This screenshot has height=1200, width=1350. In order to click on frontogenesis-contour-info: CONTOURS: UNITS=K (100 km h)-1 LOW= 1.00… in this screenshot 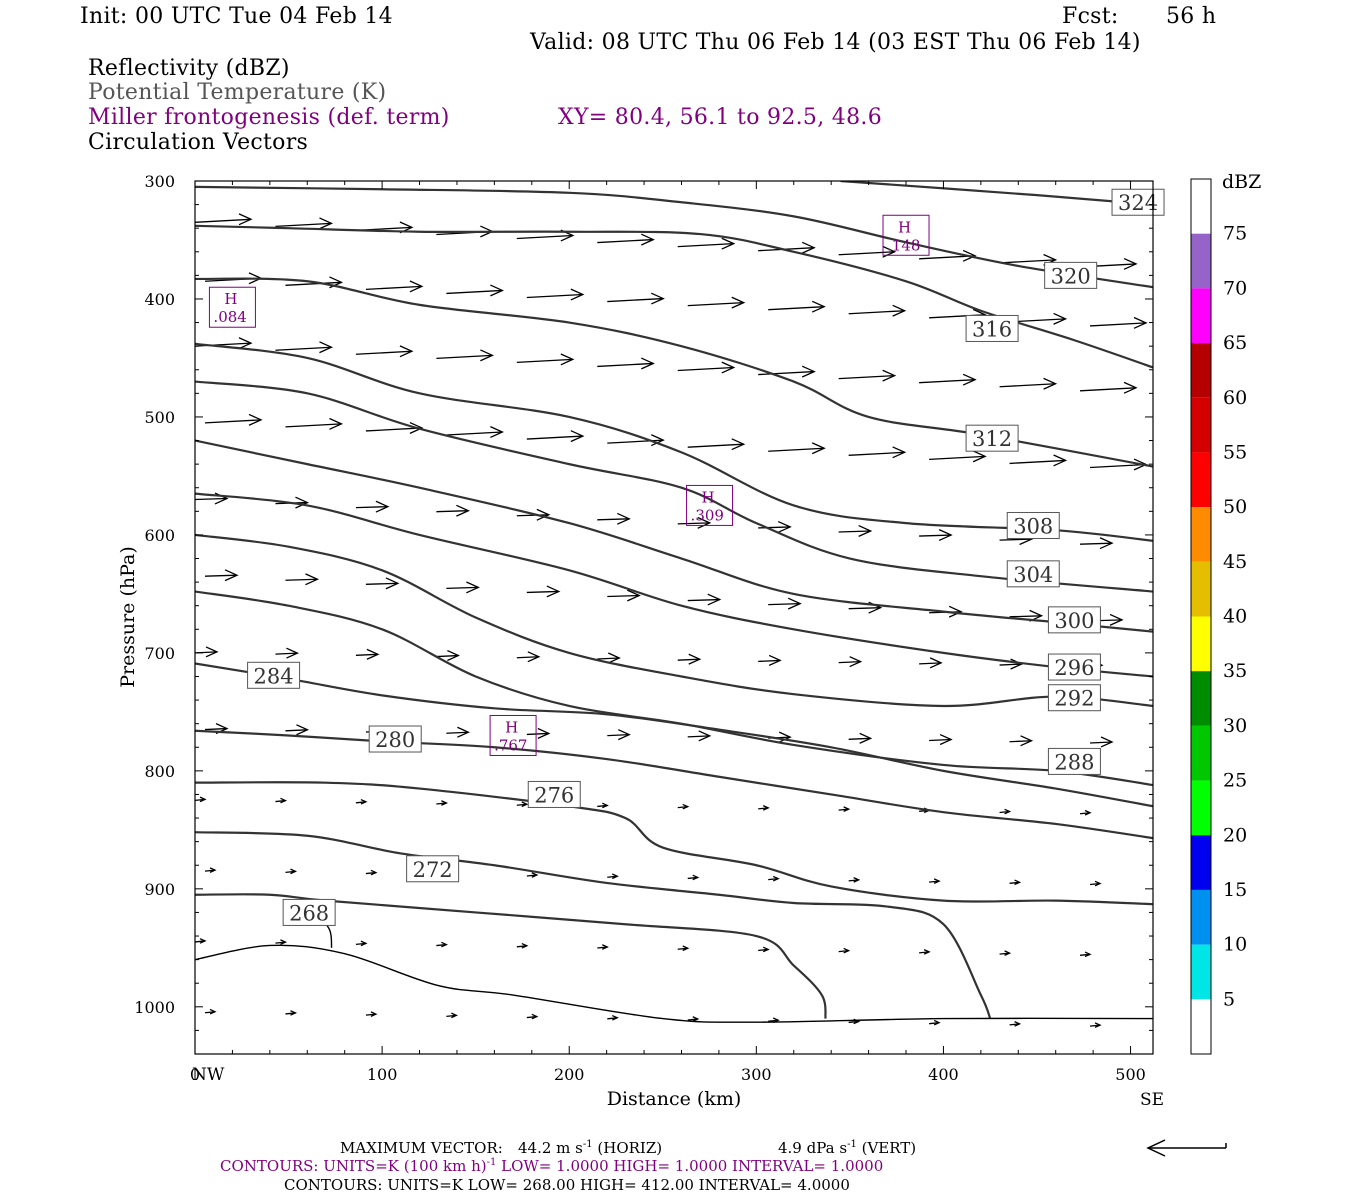, I will do `click(551, 1166)`.